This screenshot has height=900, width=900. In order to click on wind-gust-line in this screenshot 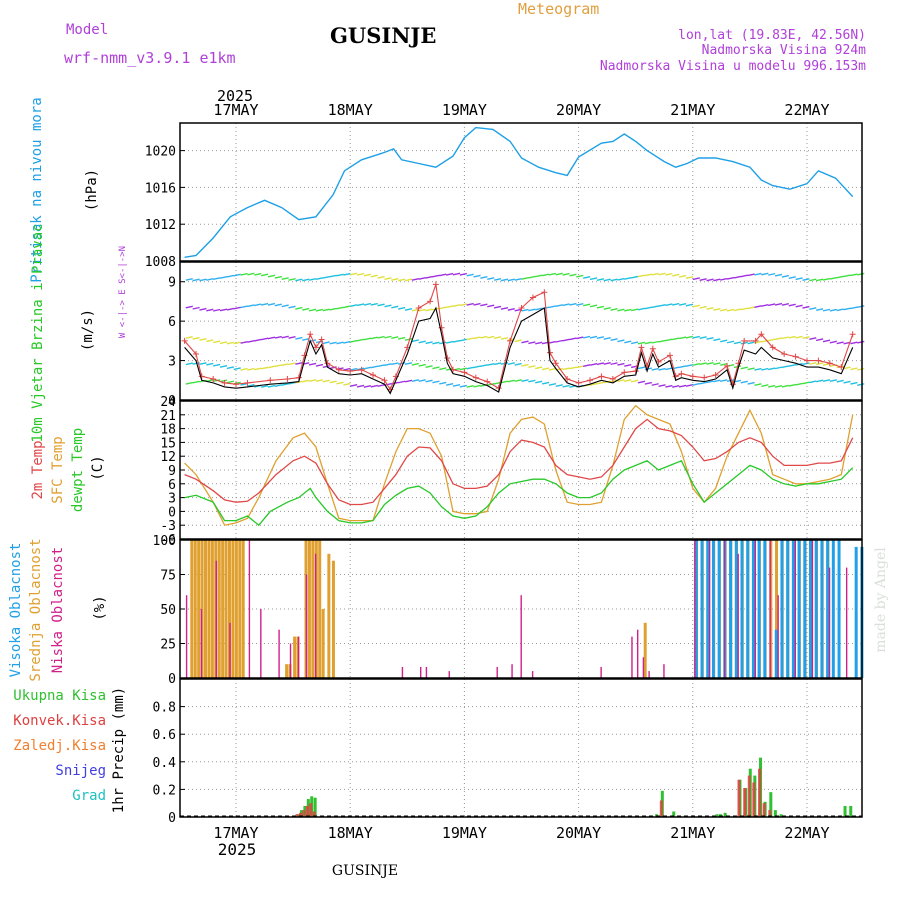, I will do `click(519, 337)`.